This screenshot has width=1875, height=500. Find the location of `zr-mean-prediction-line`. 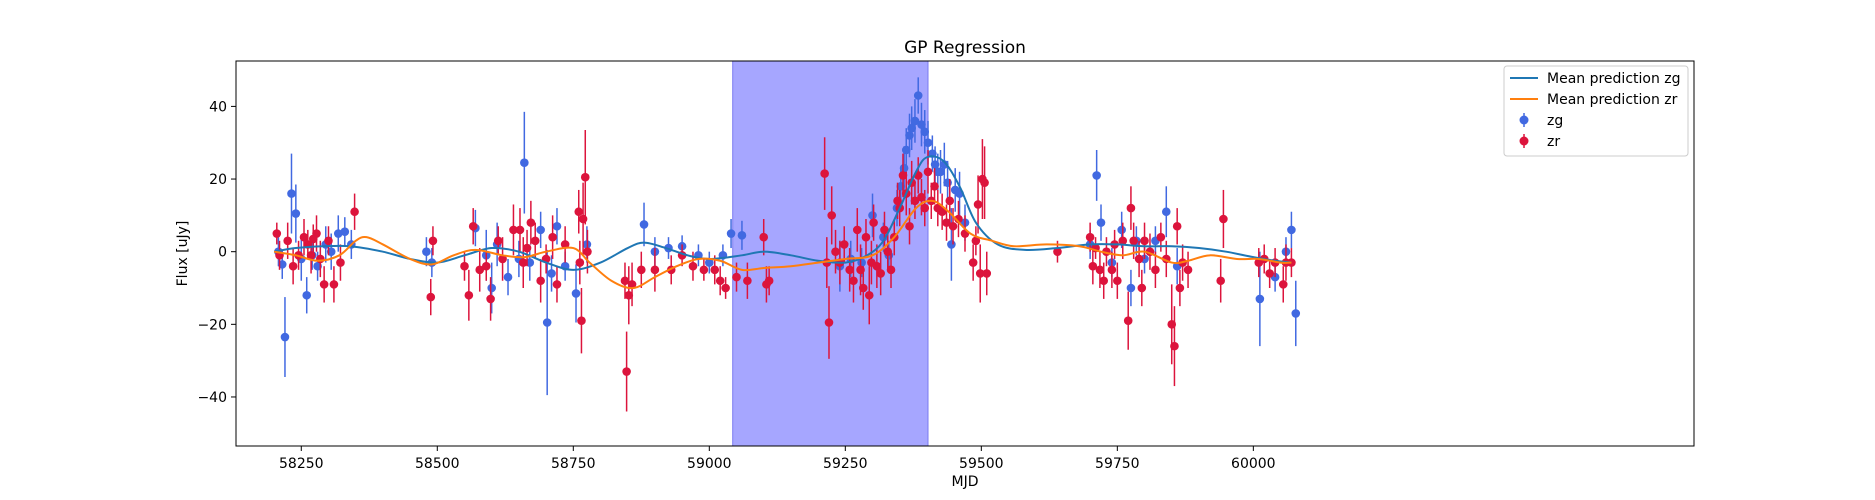

zr-mean-prediction-line is located at coordinates (782, 244).